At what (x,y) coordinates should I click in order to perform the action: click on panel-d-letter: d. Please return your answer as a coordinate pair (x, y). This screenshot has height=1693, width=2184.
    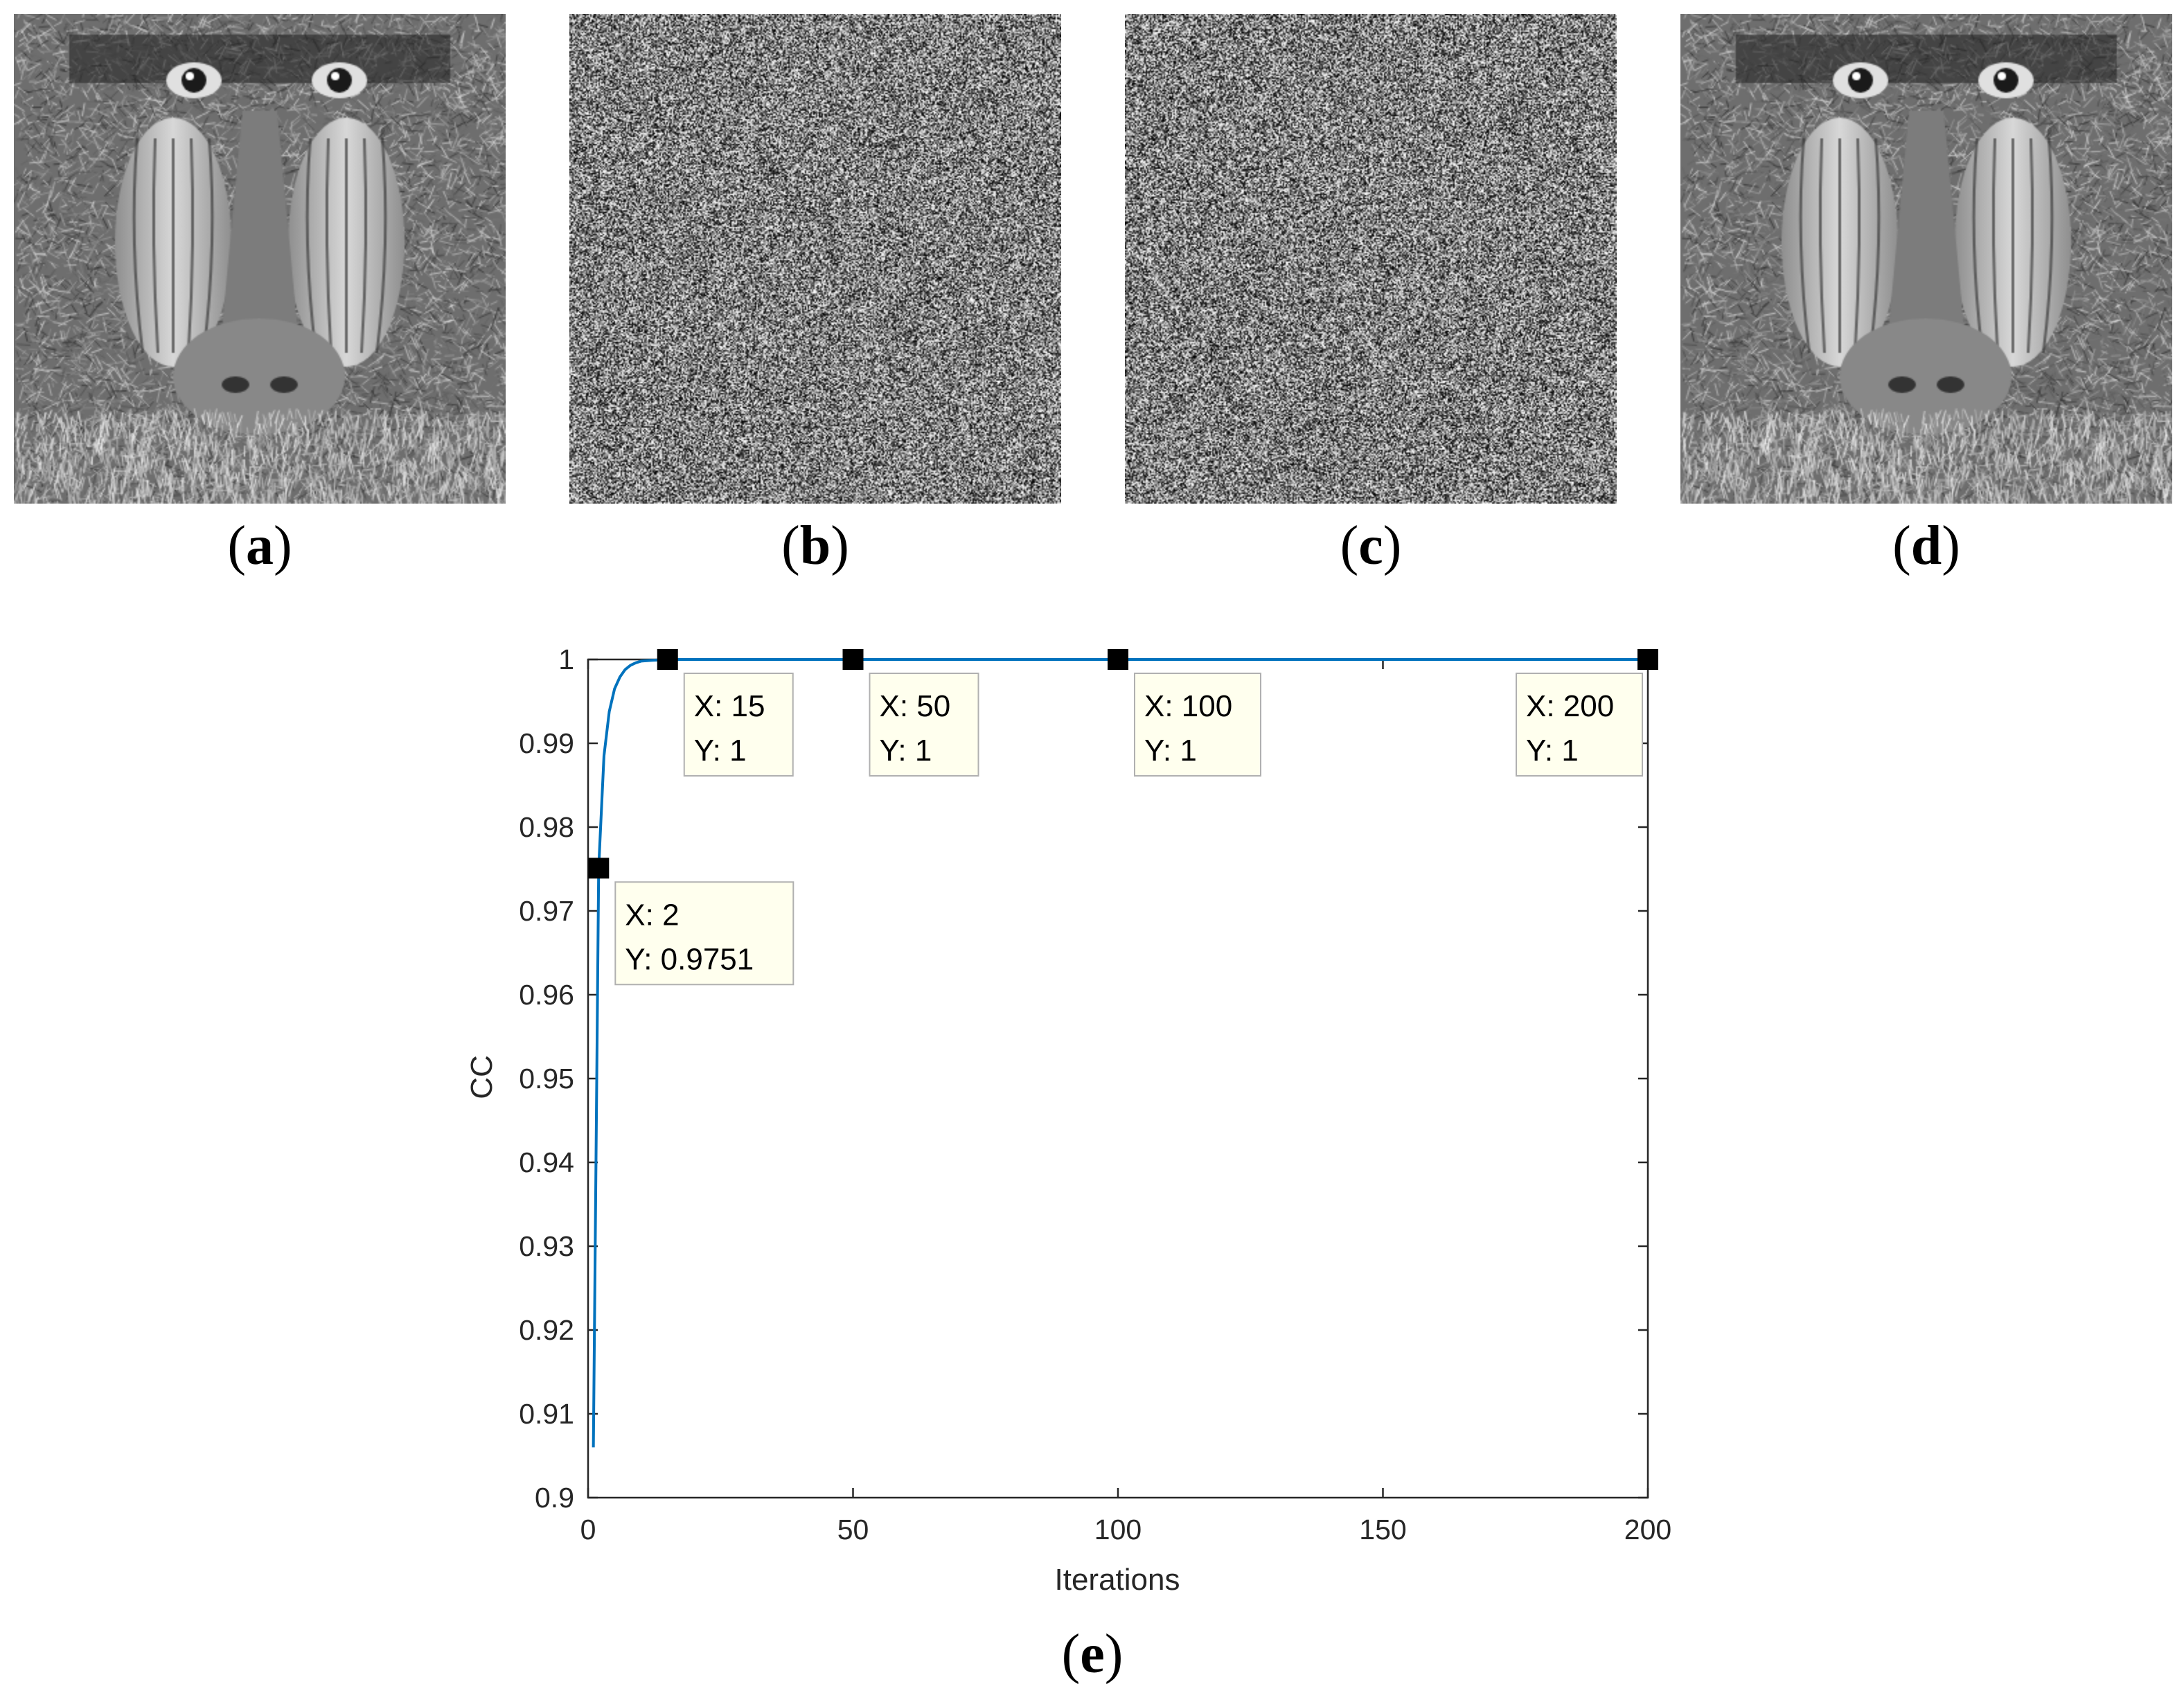
    Looking at the image, I should click on (1926, 545).